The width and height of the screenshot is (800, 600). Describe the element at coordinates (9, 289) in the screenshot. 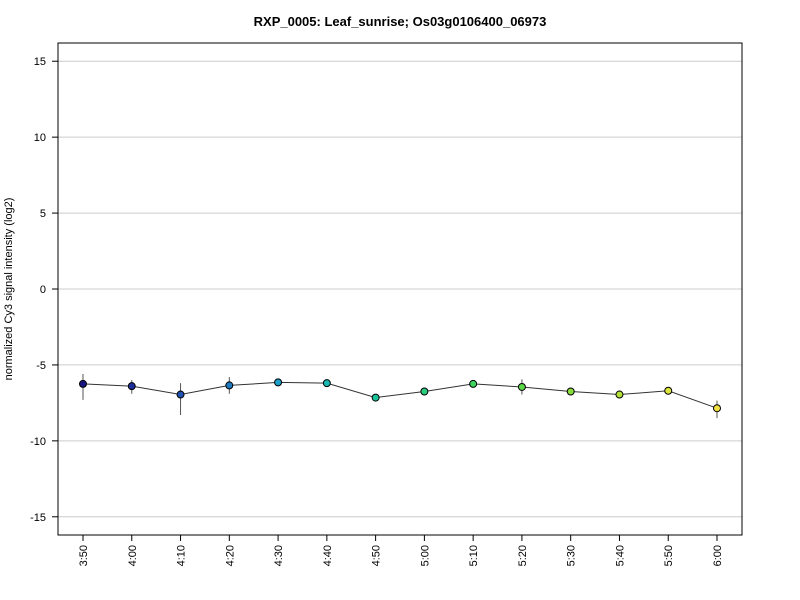

I see `y-axis-label: normalized Cy3 signal intensity (log2)` at that location.